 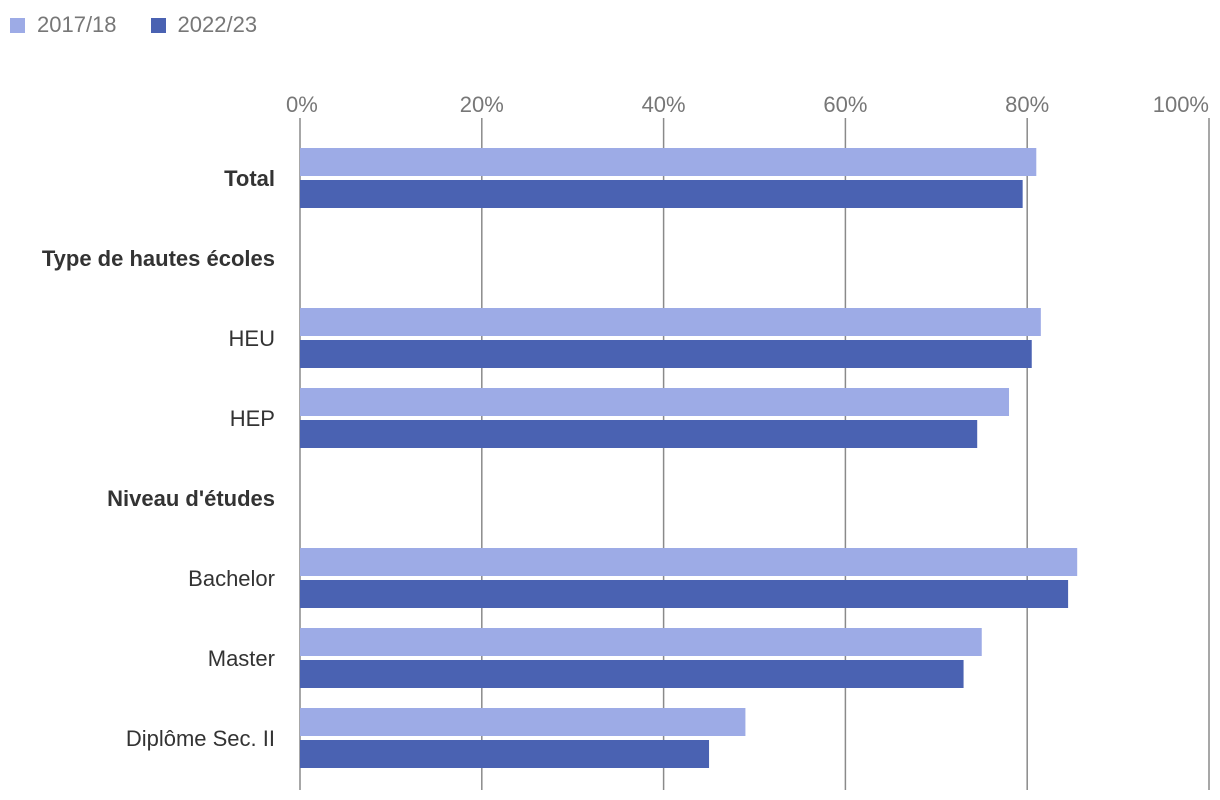 I want to click on category-label: HEU, so click(x=252, y=338).